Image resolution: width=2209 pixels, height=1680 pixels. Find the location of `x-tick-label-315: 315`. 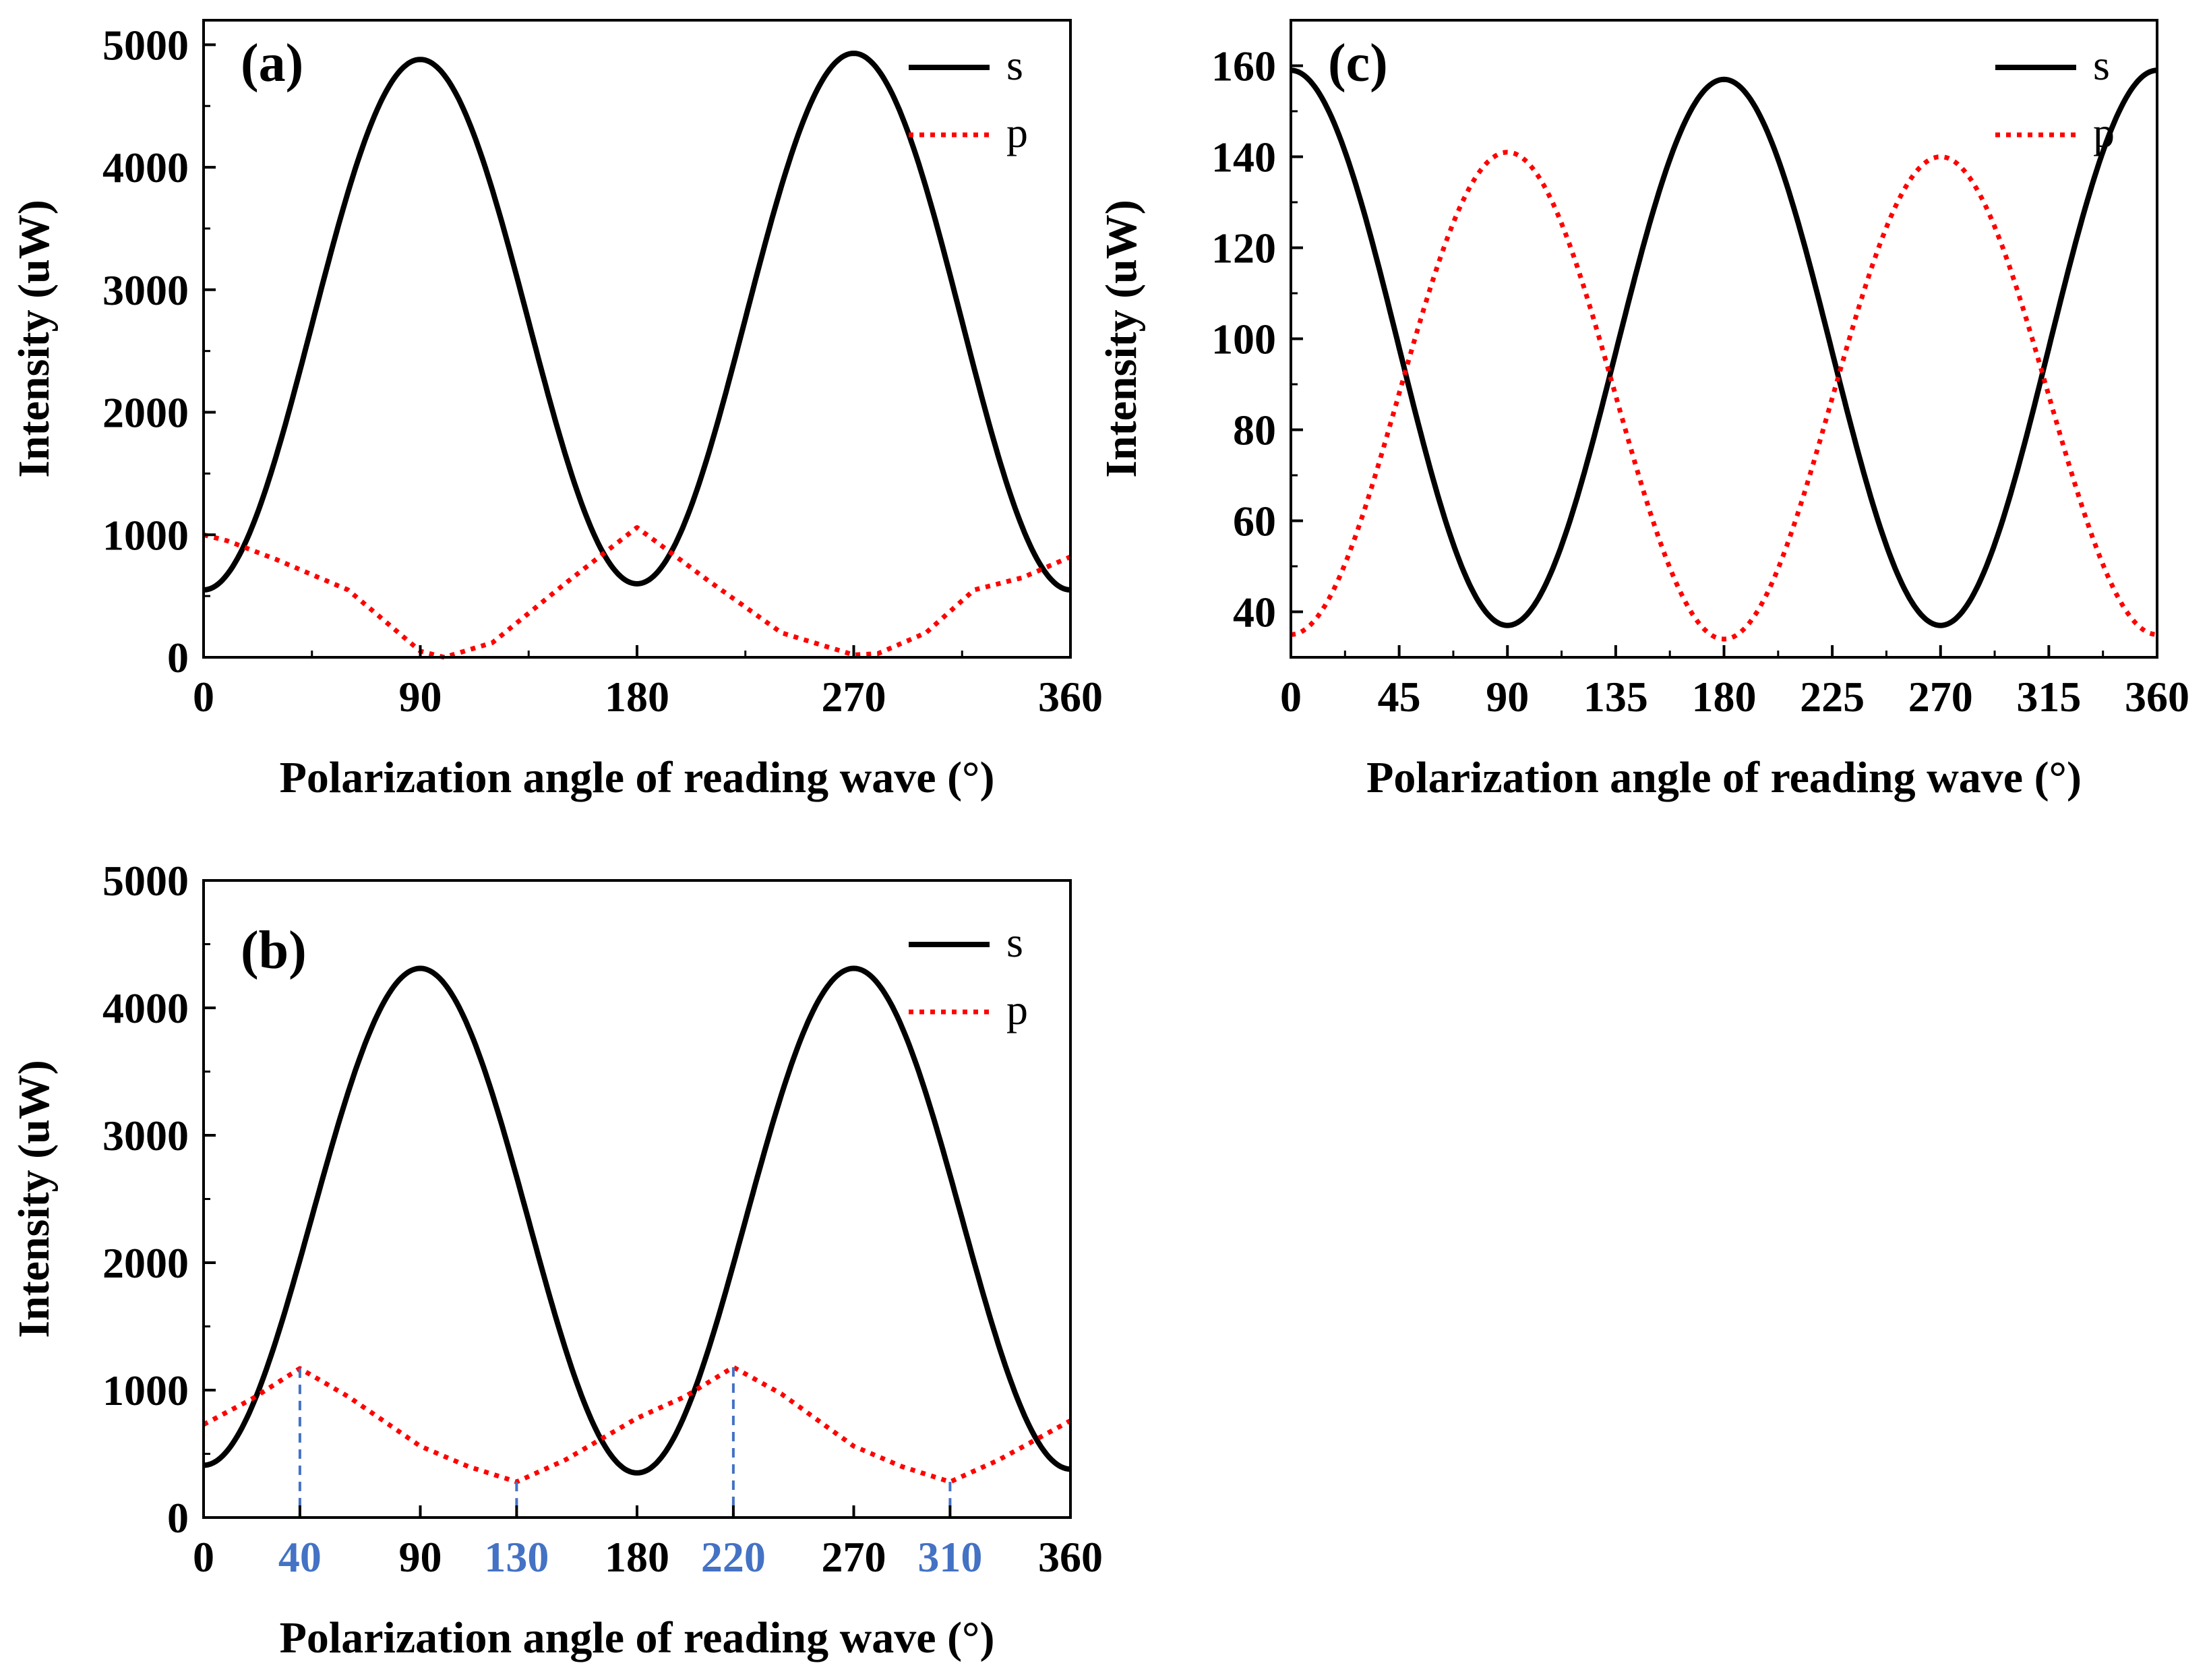

x-tick-label-315: 315 is located at coordinates (2048, 697).